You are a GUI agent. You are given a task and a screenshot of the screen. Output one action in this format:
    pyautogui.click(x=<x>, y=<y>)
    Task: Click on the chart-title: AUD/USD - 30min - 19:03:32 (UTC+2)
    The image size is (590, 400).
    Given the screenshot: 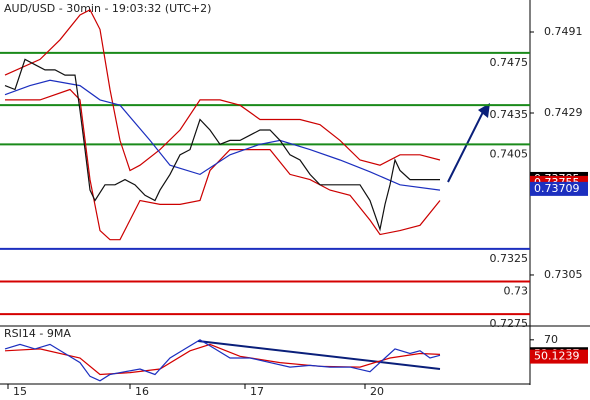 What is the action you would take?
    pyautogui.click(x=107, y=8)
    